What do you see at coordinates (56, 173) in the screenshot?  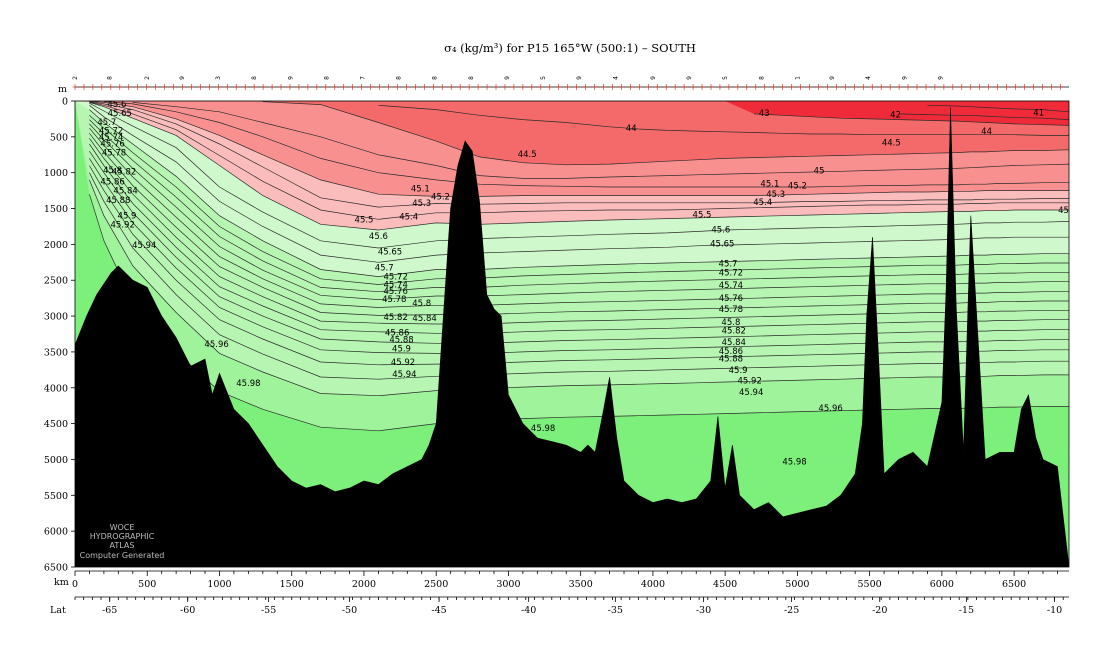 I see `depth-tick-label-1000: 1000` at bounding box center [56, 173].